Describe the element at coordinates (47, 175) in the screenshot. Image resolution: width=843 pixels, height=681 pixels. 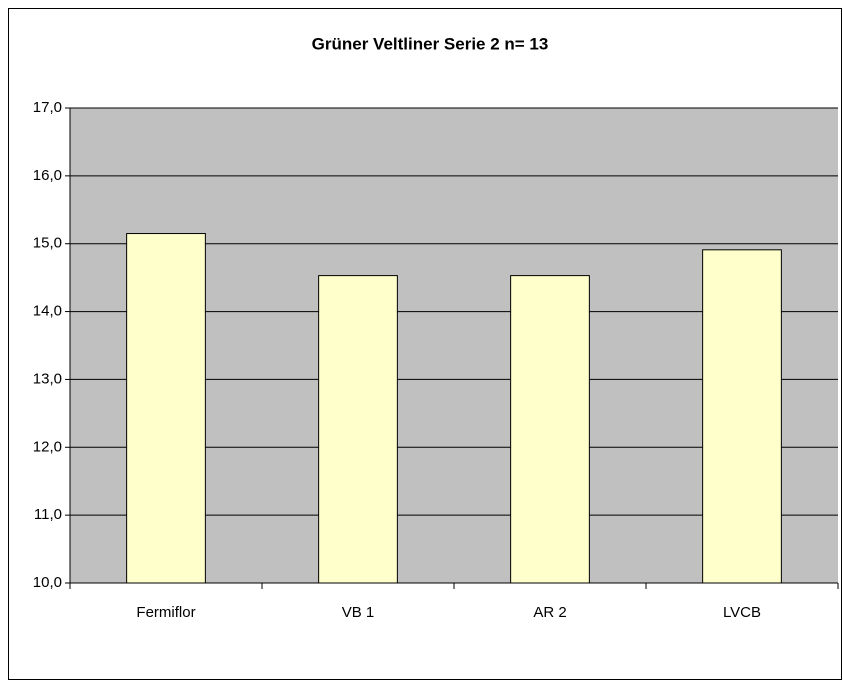
I see `y-tick-label: 16,0` at that location.